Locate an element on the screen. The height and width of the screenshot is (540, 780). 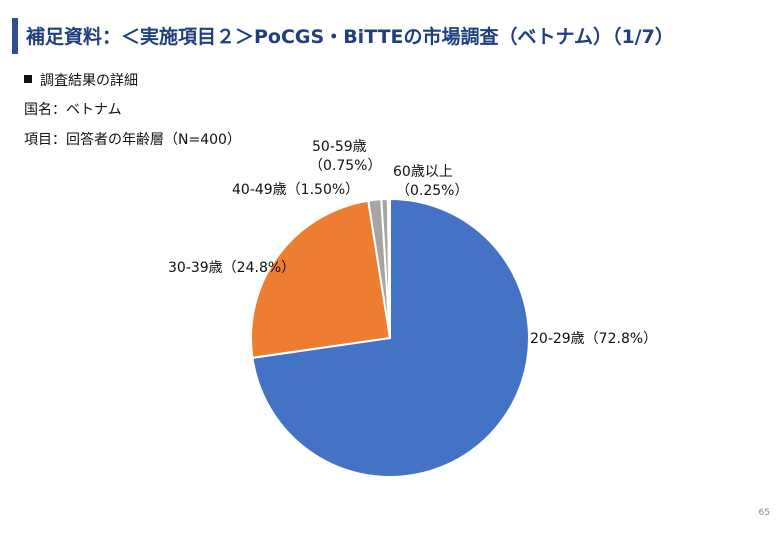
label-20-29: 20-29歳（72.8%） is located at coordinates (593, 339).